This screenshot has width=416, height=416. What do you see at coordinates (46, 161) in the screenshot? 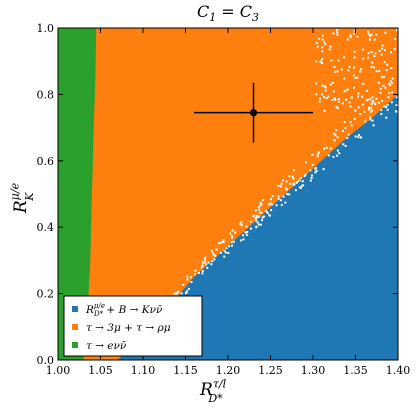
I see `y-tick-label: 0.6` at bounding box center [46, 161].